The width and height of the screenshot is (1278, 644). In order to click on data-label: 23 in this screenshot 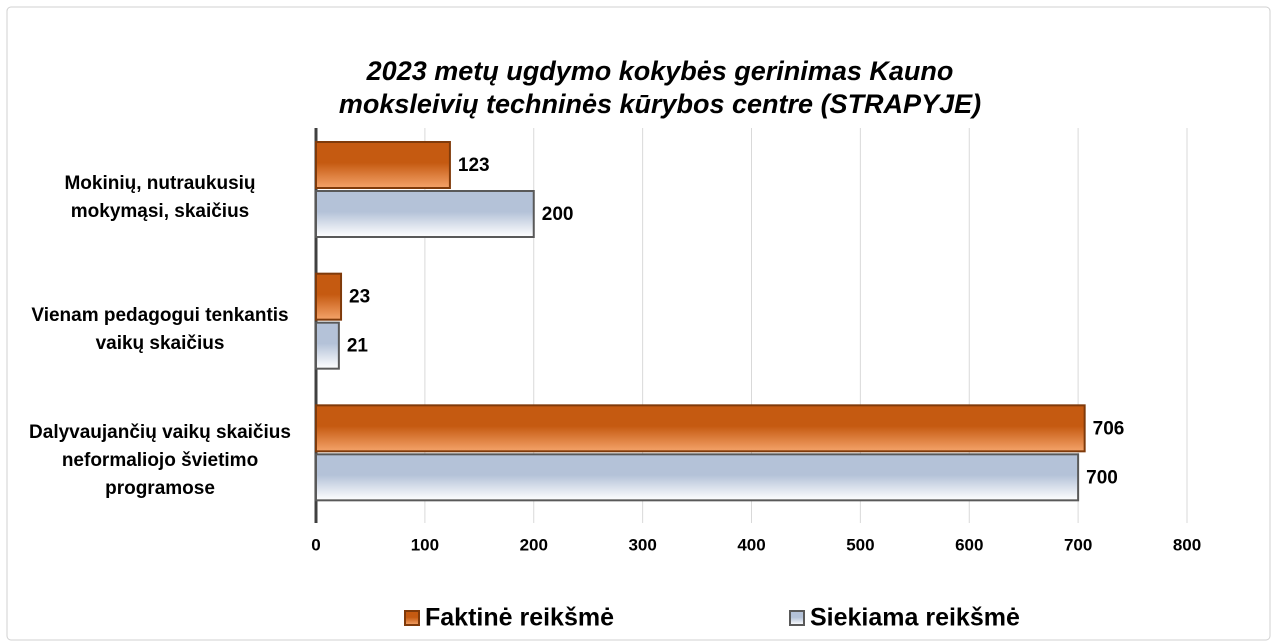, I will do `click(359, 297)`.